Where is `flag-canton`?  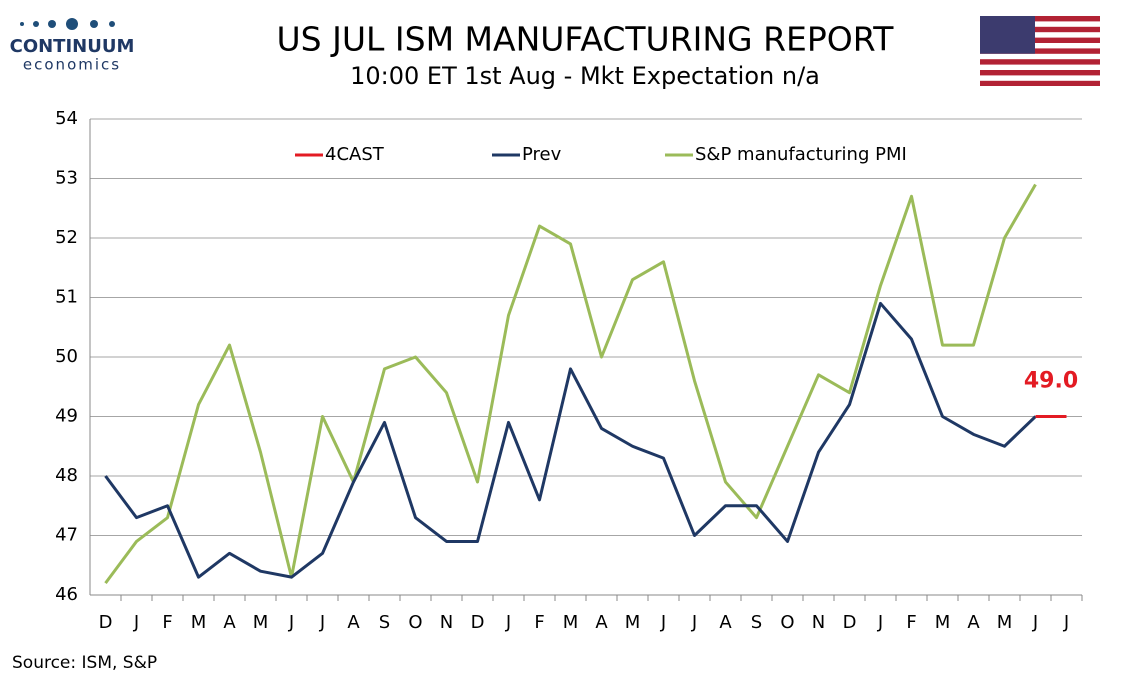
flag-canton is located at coordinates (1007, 35).